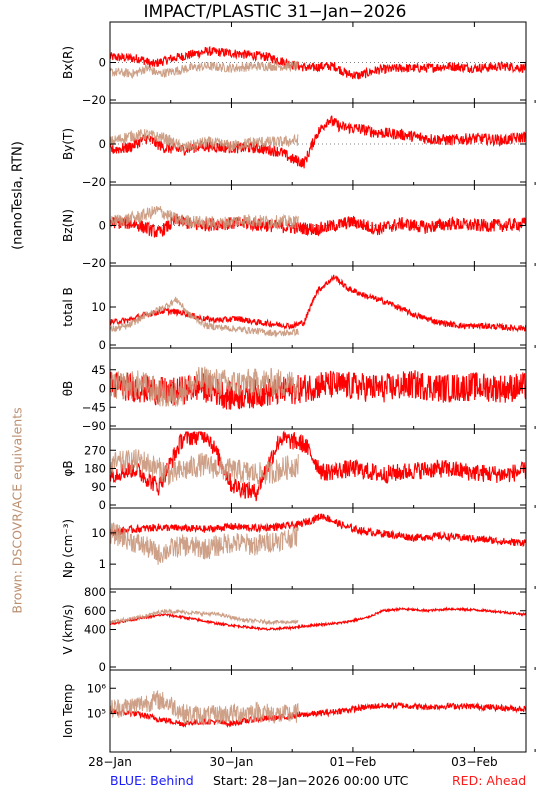 The image size is (550, 800). What do you see at coordinates (152, 780) in the screenshot?
I see `legend-behind: BLUE: Behind` at bounding box center [152, 780].